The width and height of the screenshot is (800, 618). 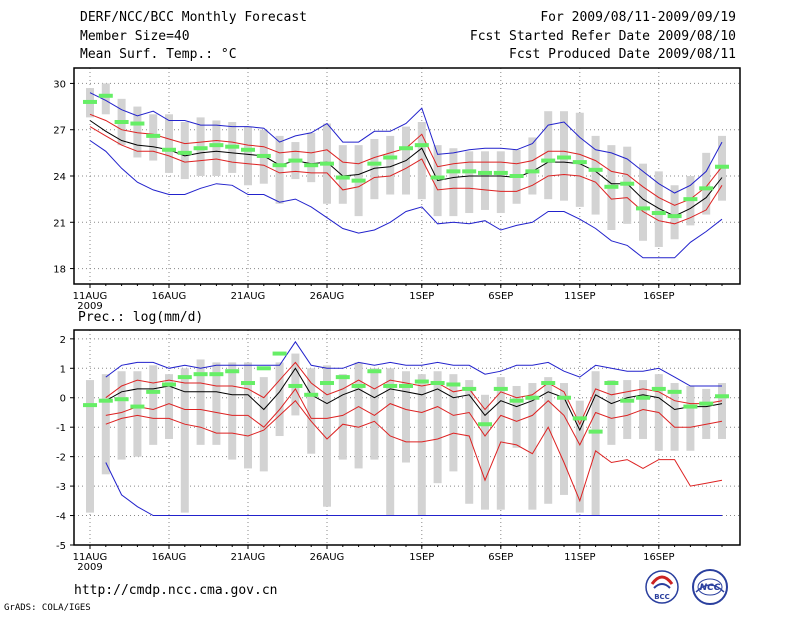 I want to click on temp-mean-line, so click(x=406, y=168).